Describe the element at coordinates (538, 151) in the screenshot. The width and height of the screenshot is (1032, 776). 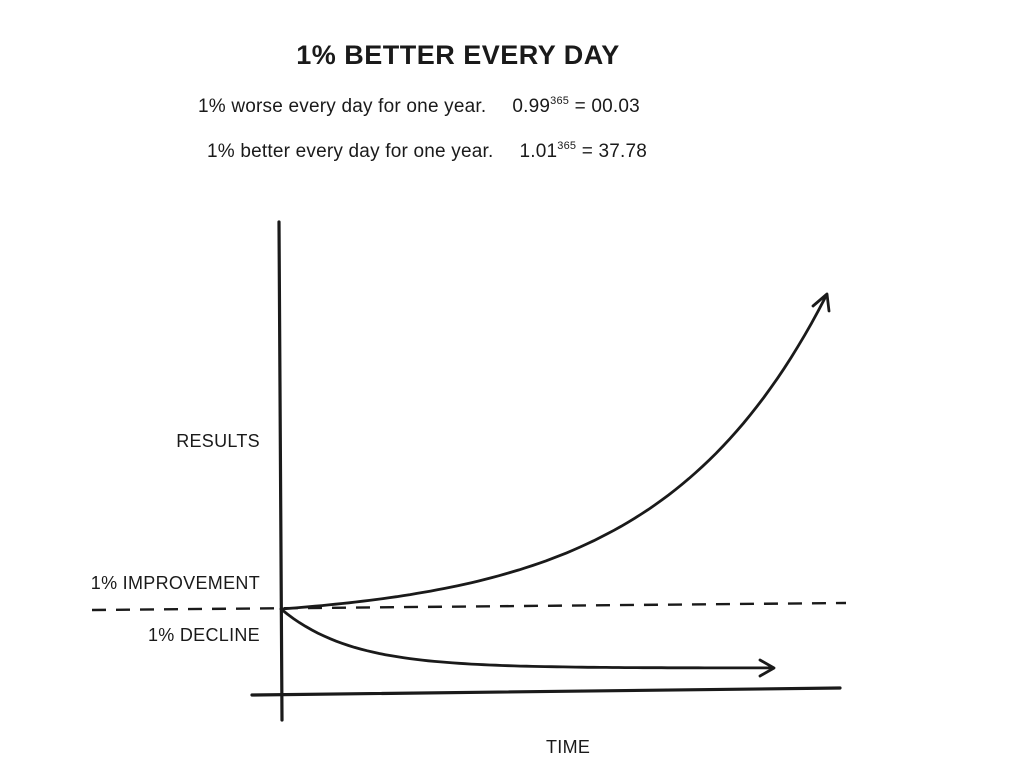
I see `equation-better-base: 1.01` at that location.